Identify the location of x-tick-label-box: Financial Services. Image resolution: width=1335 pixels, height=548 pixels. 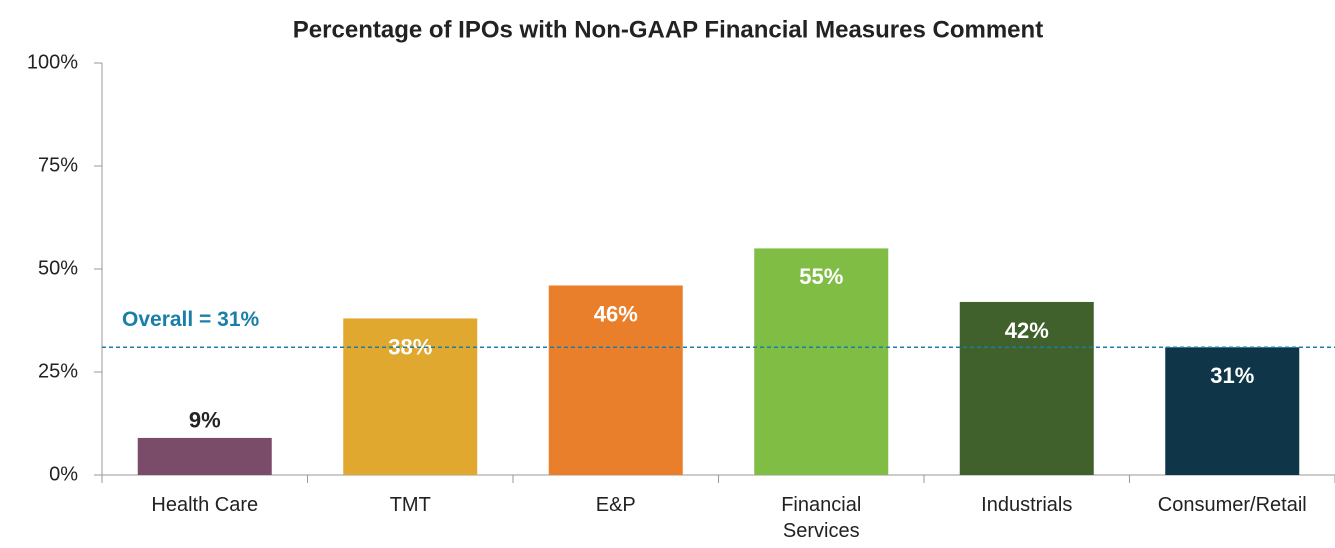
(821, 518).